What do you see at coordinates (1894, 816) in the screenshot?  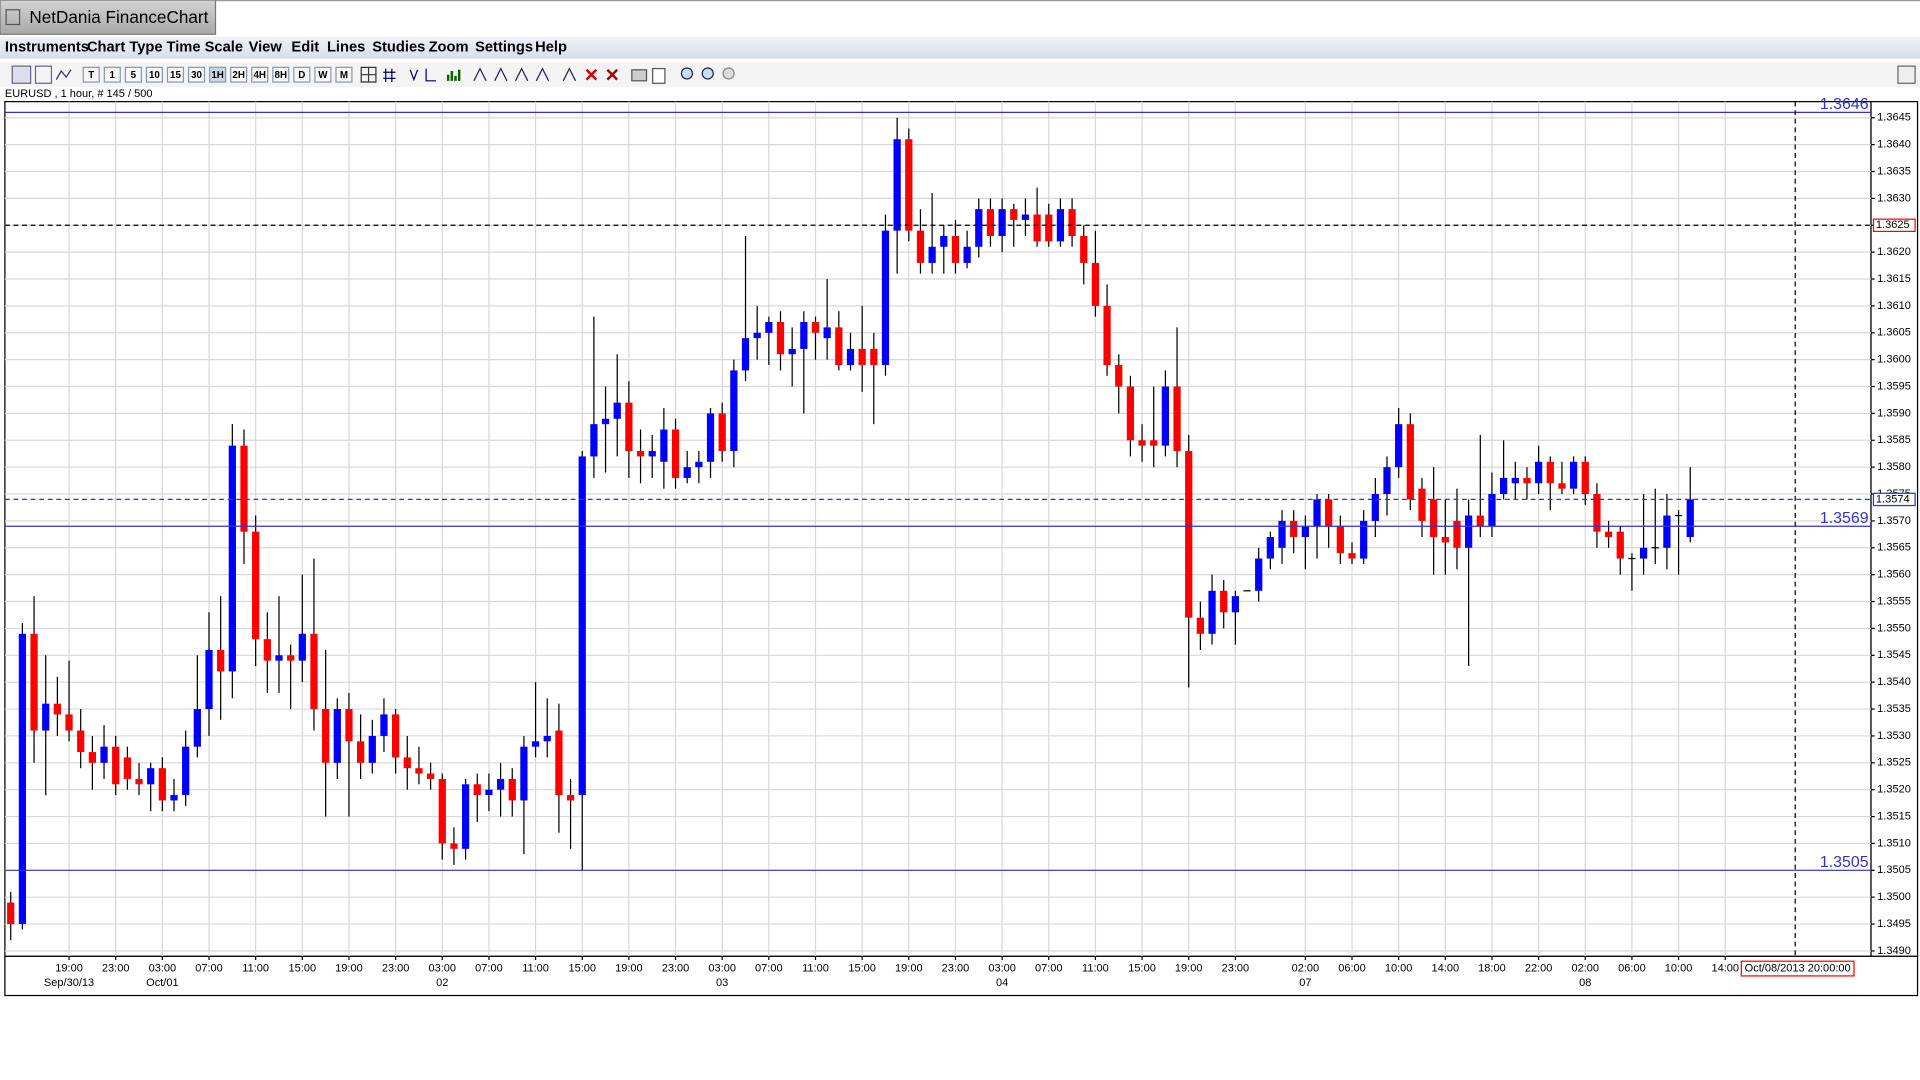 I see `y-tick-label: 1.3515` at bounding box center [1894, 816].